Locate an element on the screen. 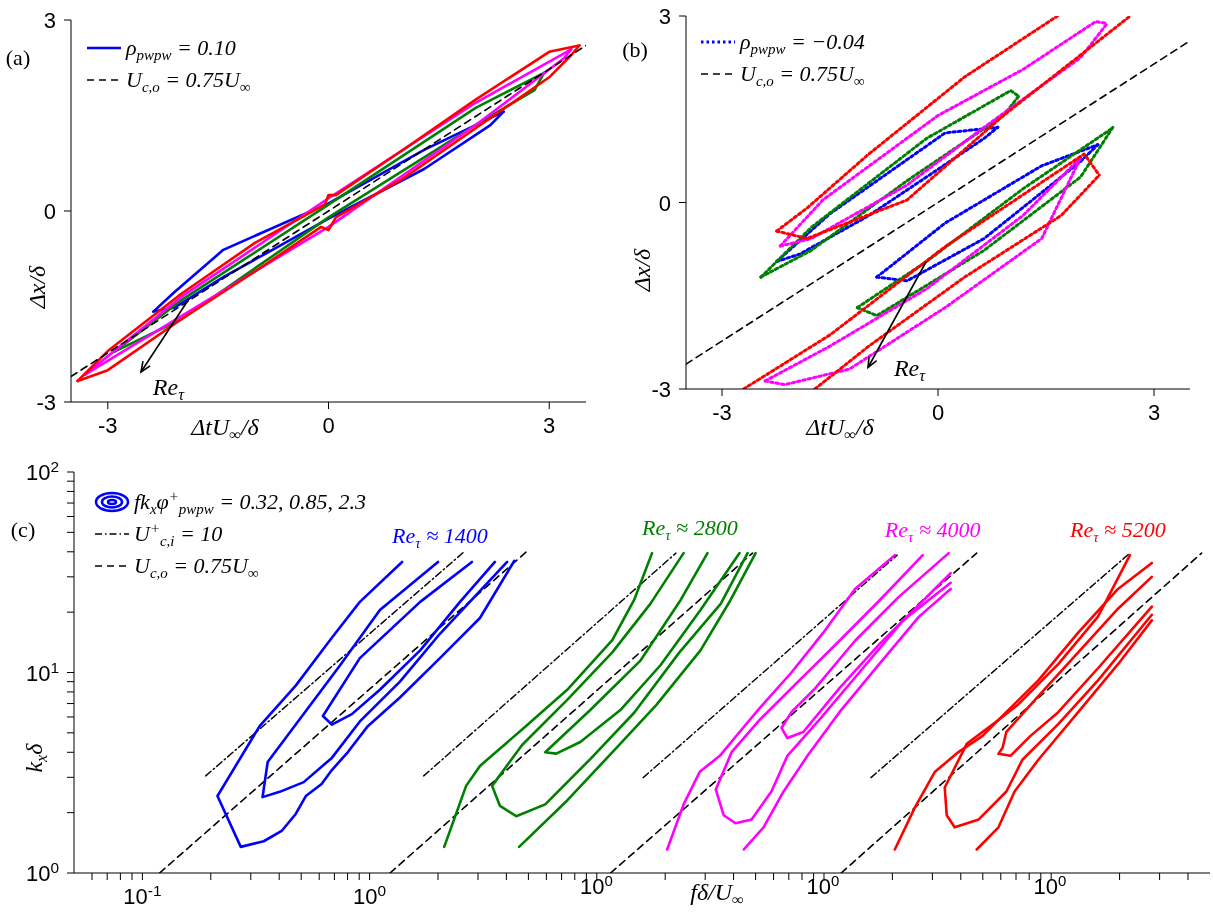  y-tick-label: -3 is located at coordinates (661, 389).